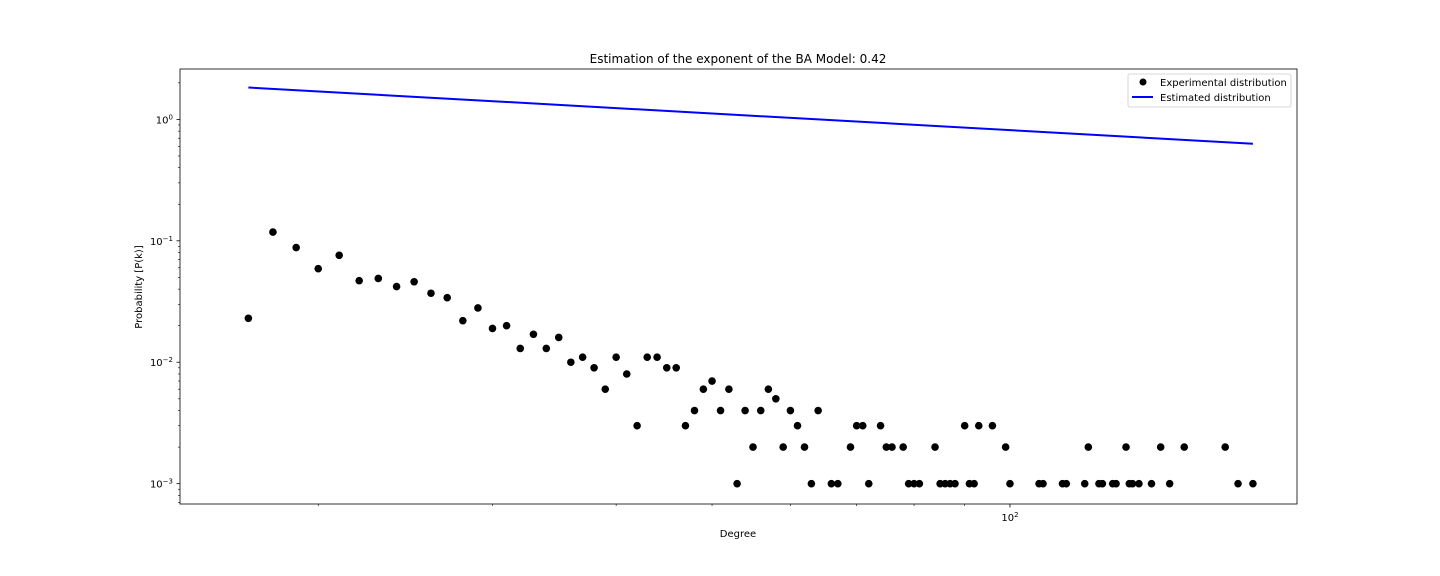  Describe the element at coordinates (164, 119) in the screenshot. I see `y-tick-label: 10⁰` at that location.